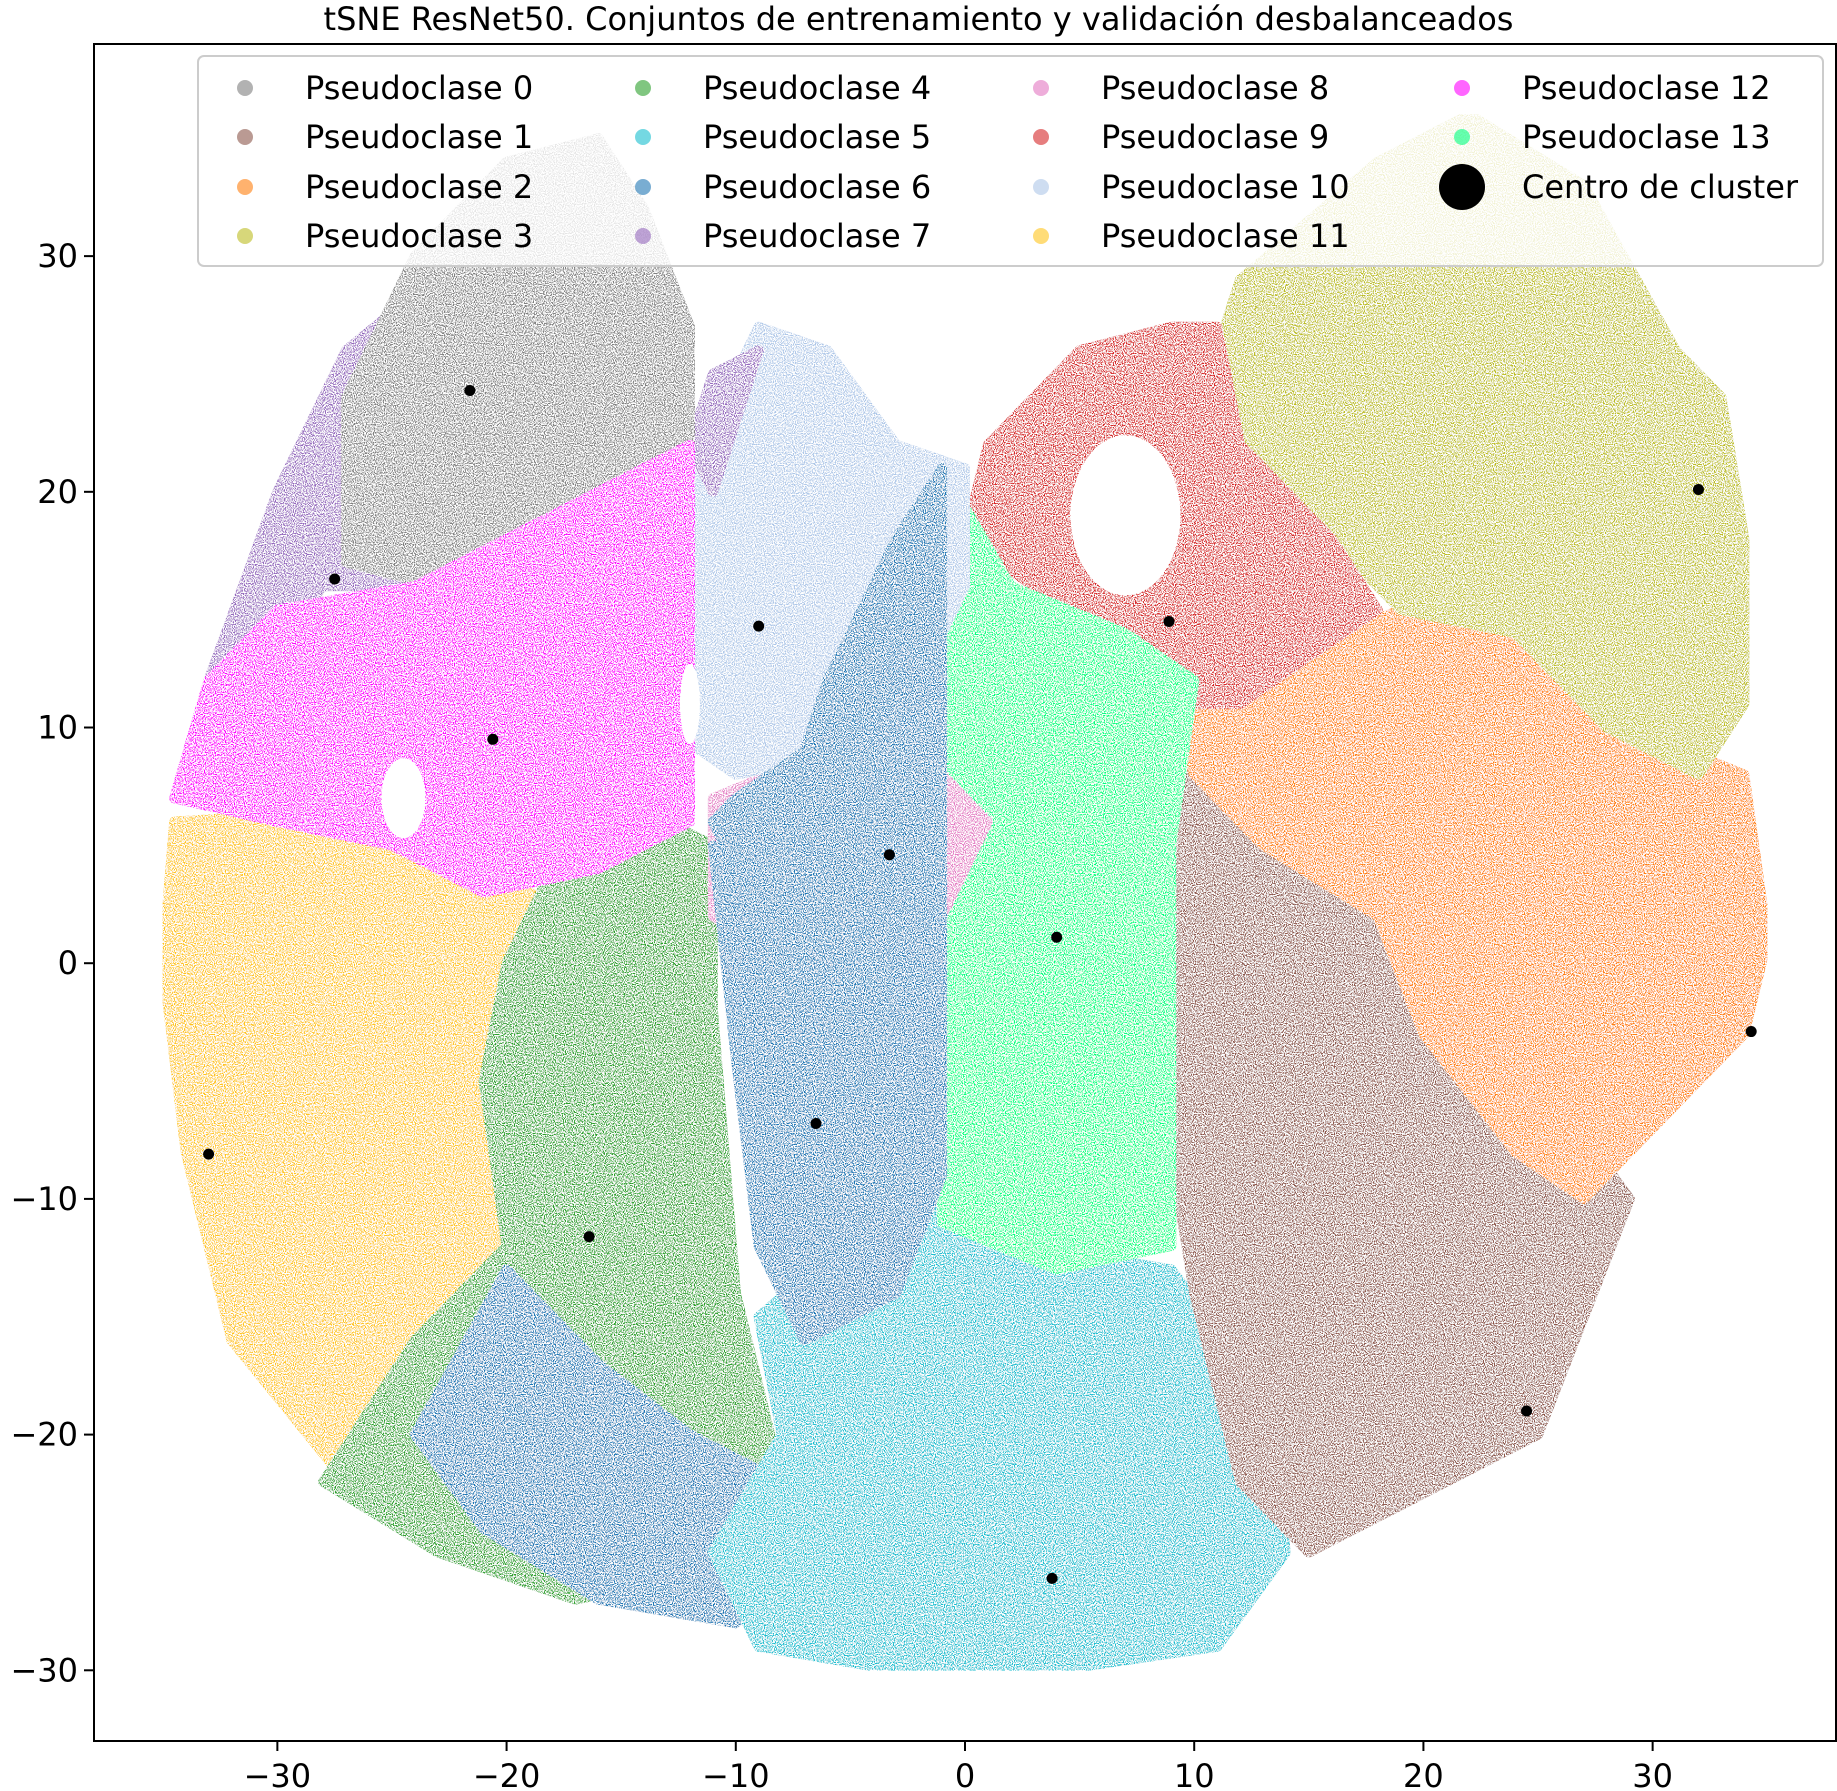  I want to click on x-tick-label: 10, so click(1194, 1774).